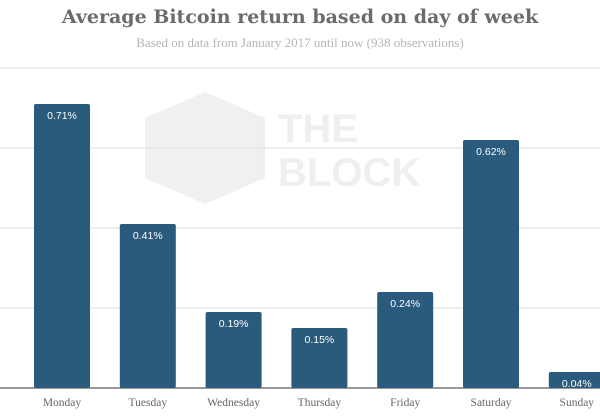  I want to click on watermark-text-block: BLOCK, so click(349, 173).